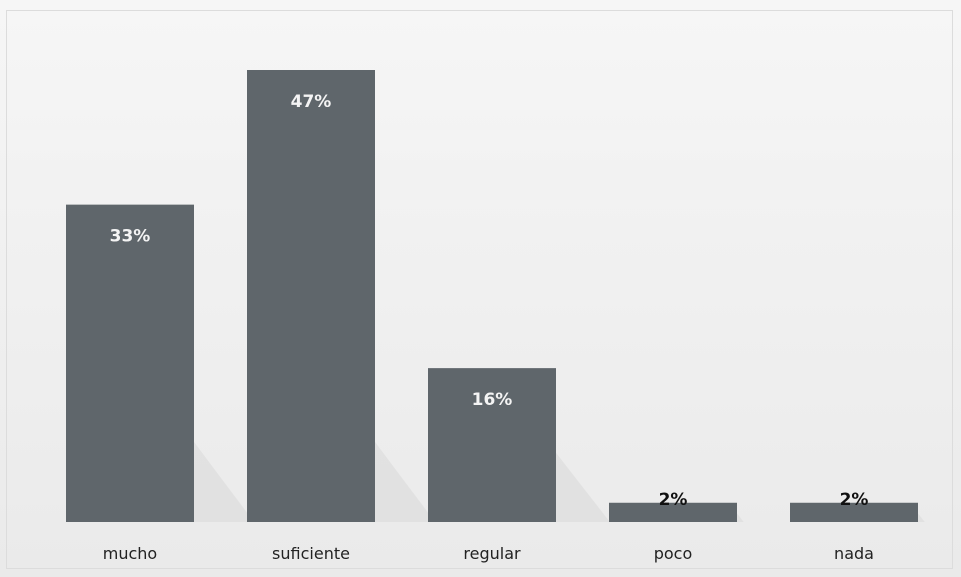 The image size is (961, 577). I want to click on bar-poco, so click(673, 512).